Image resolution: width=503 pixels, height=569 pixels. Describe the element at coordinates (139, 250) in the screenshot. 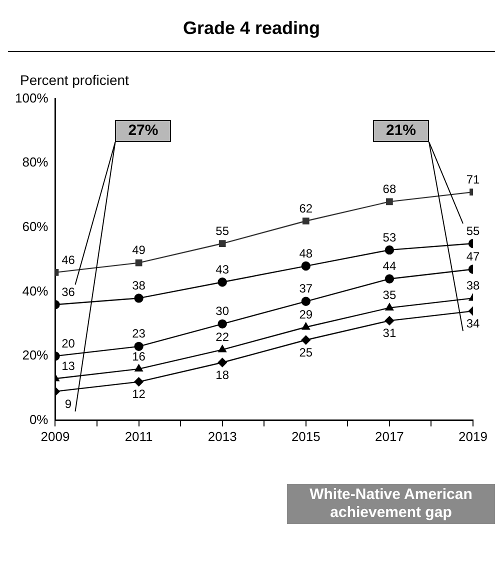

I see `data-label: 49` at that location.